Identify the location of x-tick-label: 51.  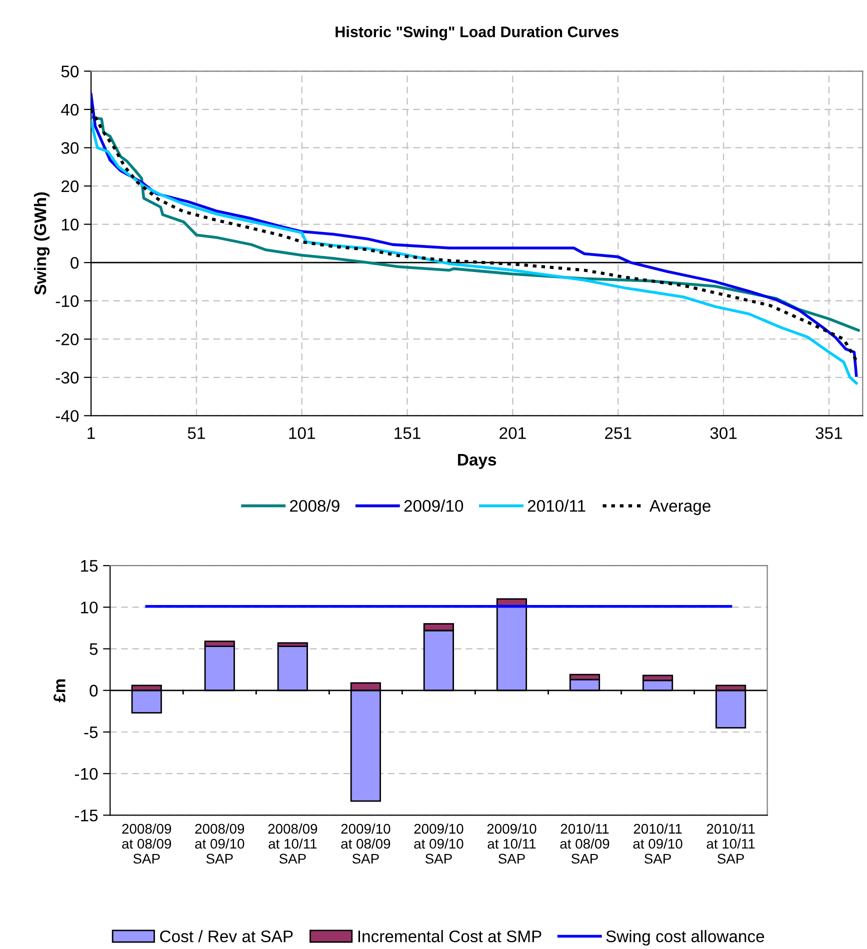
(196, 433).